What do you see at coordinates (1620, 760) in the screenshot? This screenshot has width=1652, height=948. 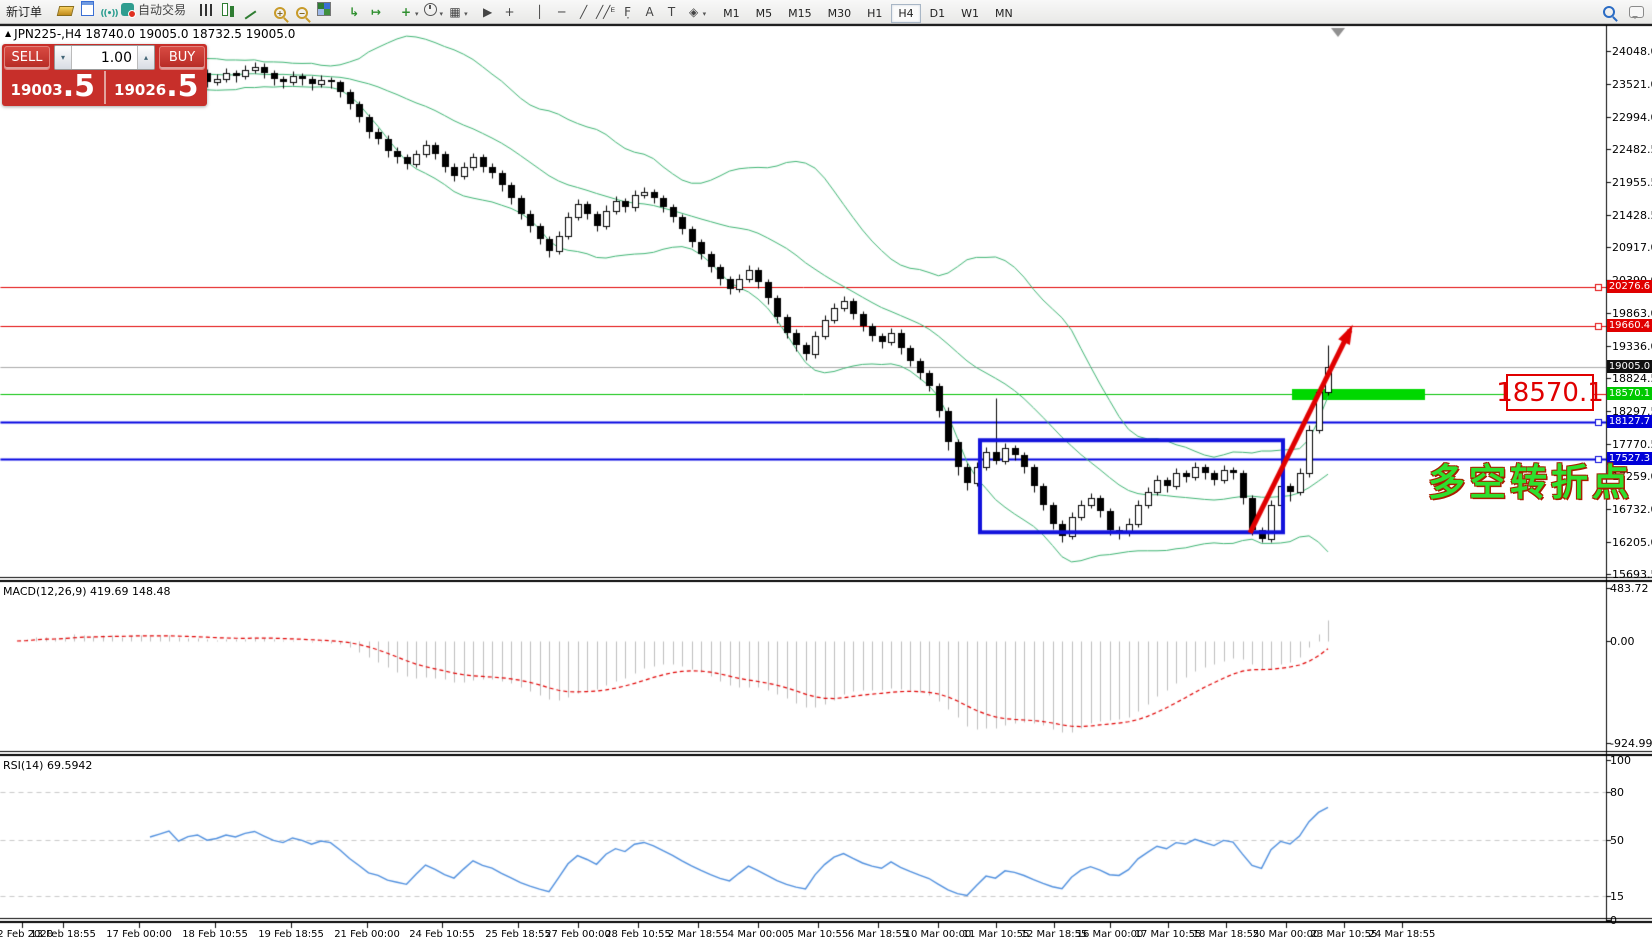 I see `rsi-axis-tick-label: 100` at bounding box center [1620, 760].